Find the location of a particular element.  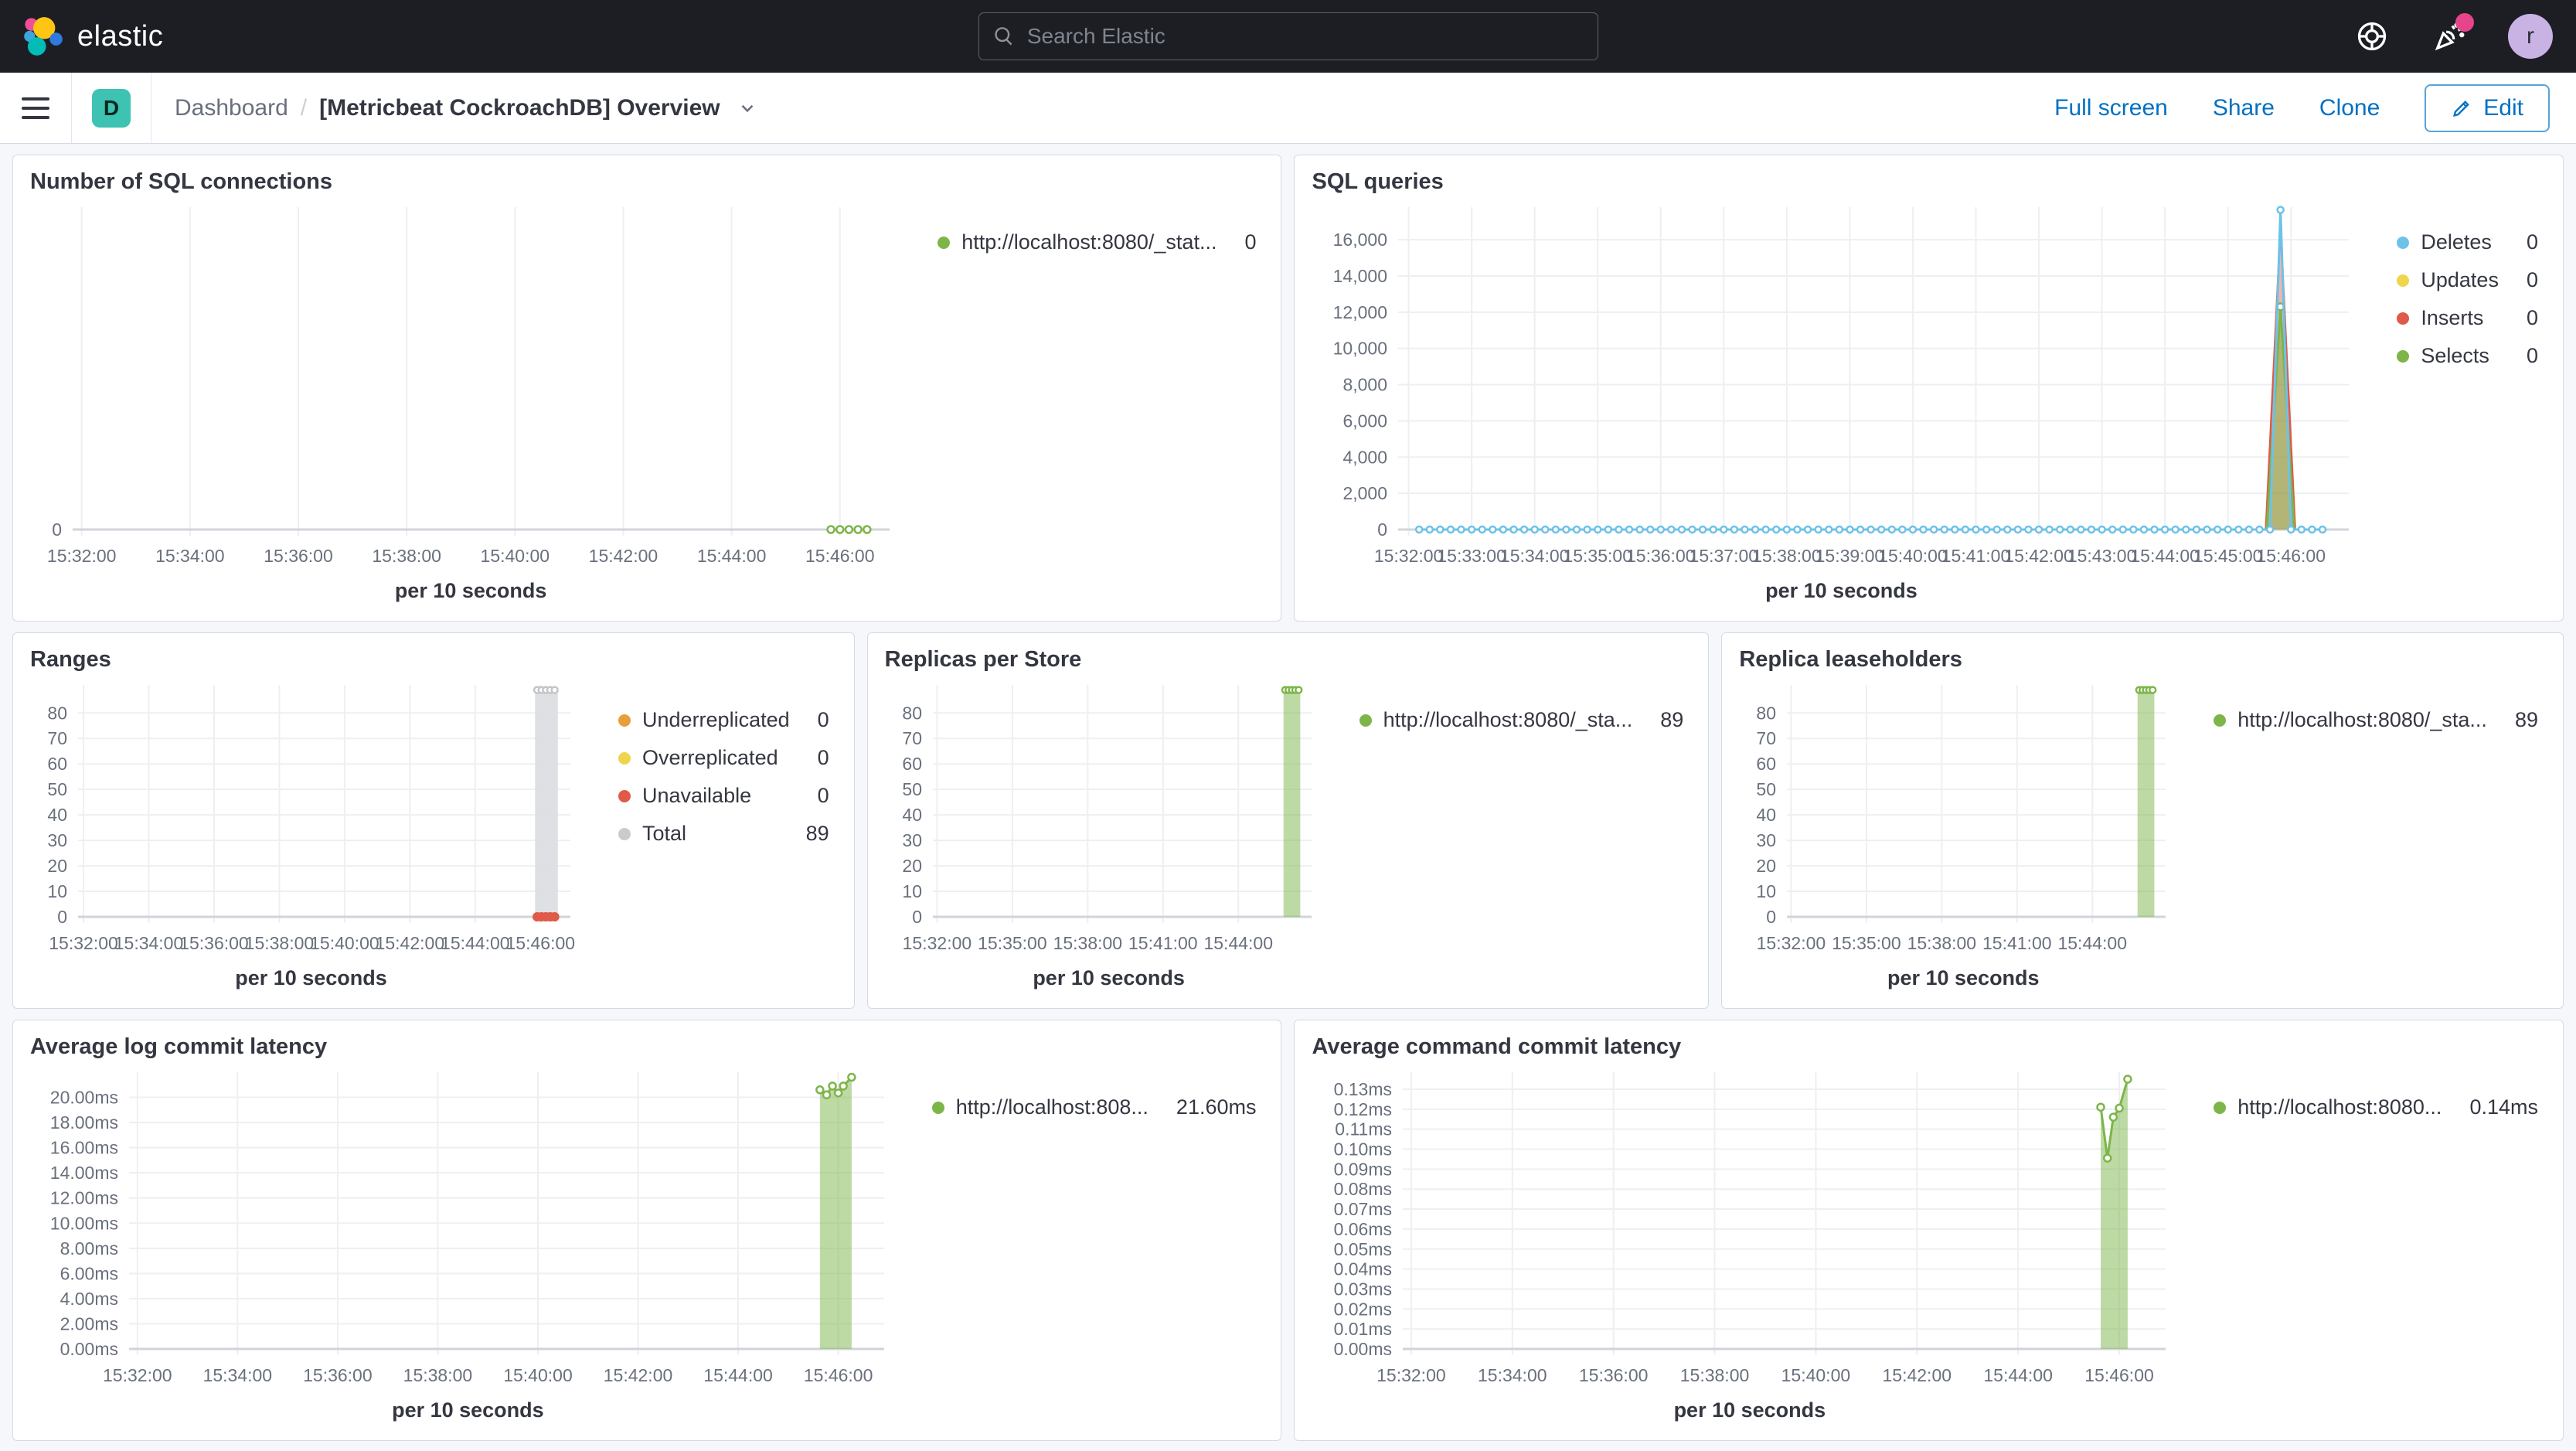

legend-value: 0.14ms is located at coordinates (2503, 1107).